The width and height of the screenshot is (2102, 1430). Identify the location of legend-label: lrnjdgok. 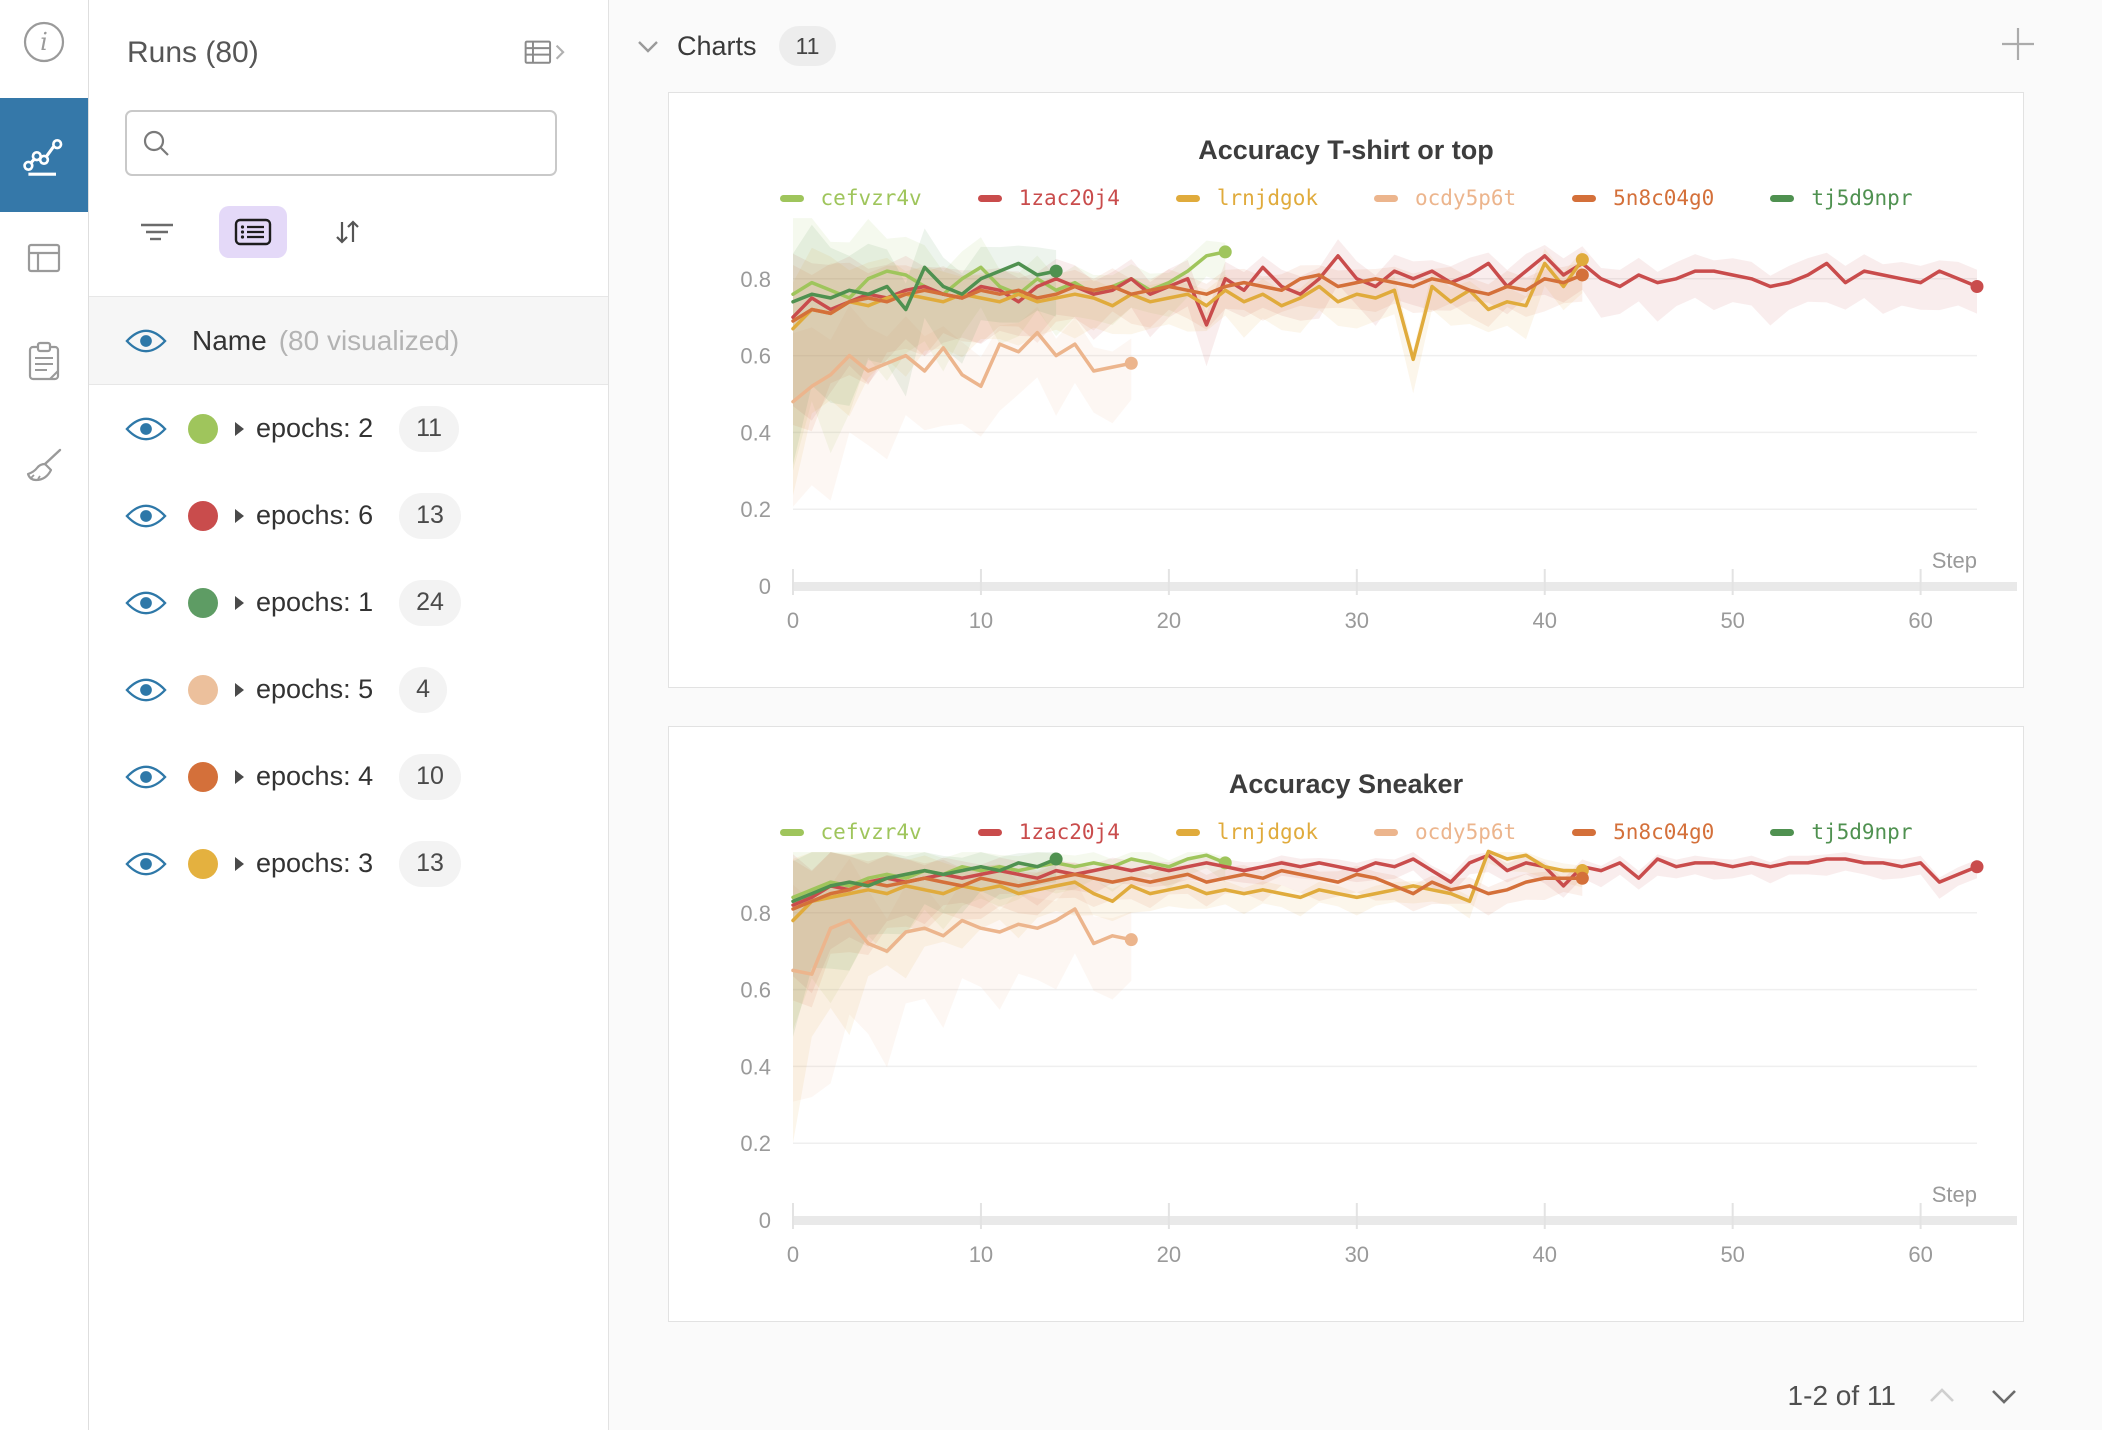
(1267, 198).